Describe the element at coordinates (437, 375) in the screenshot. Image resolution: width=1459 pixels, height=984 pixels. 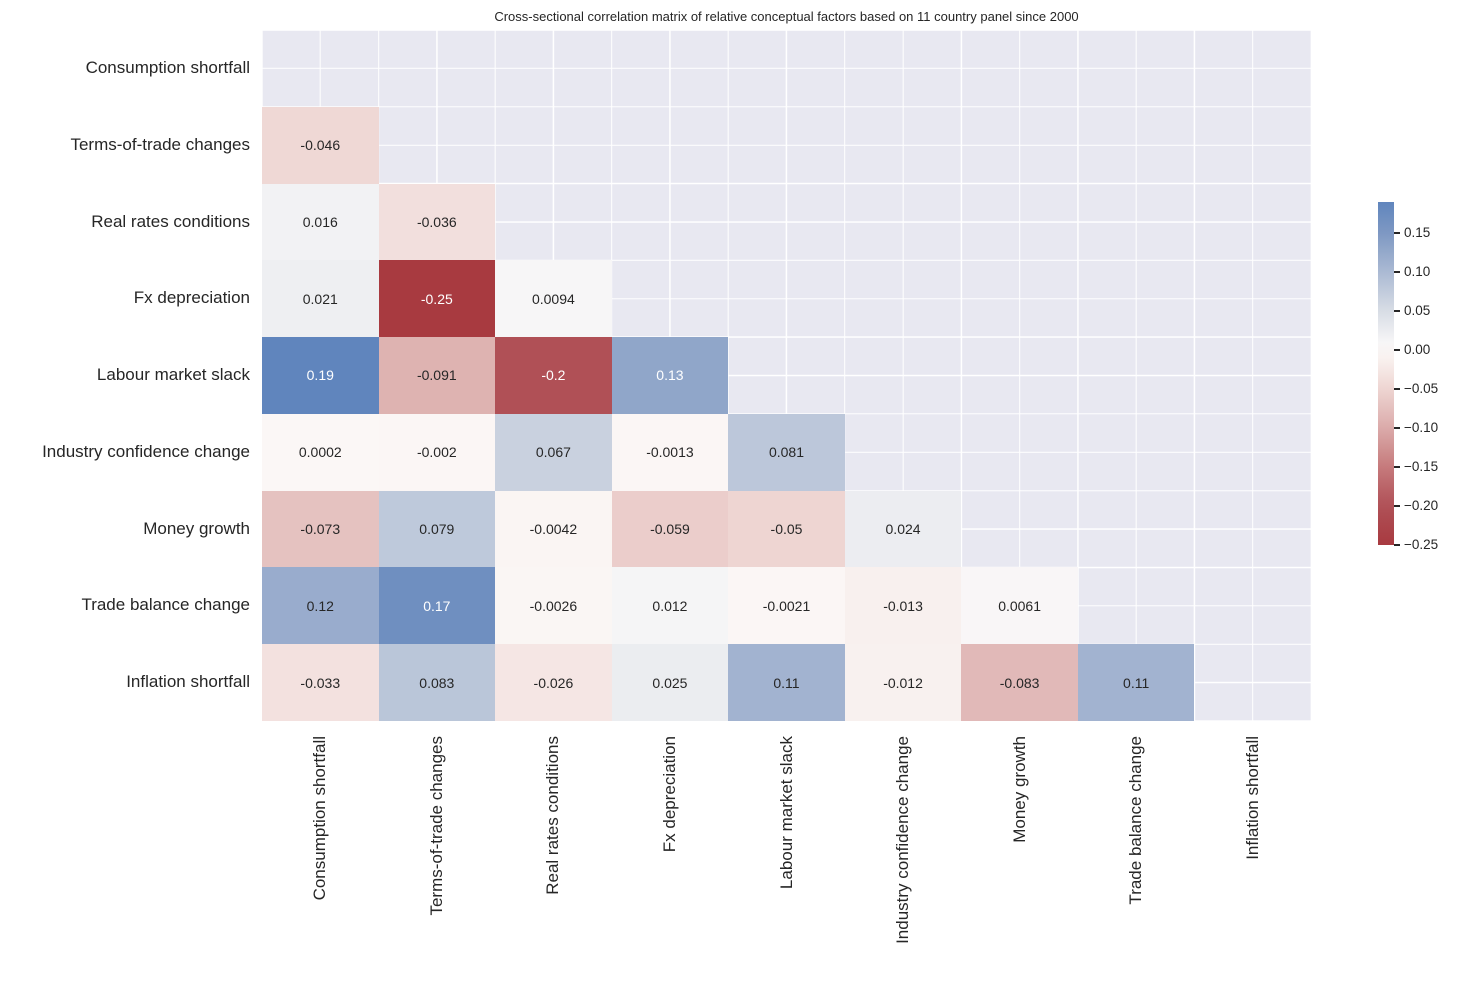
I see `heatmap-cell: -0.091` at that location.